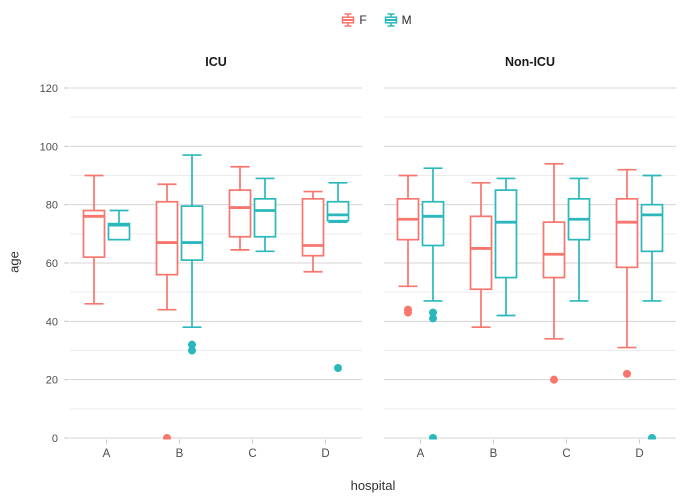  What do you see at coordinates (52, 264) in the screenshot?
I see `y-tick-label: 60` at bounding box center [52, 264].